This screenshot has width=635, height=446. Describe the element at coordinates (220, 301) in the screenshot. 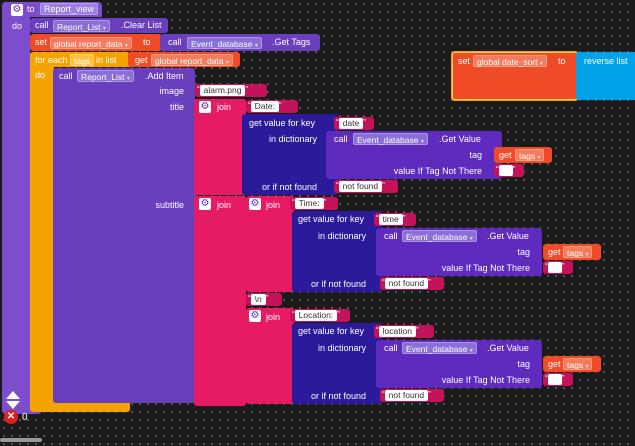

I see `subtitle-join-block` at that location.